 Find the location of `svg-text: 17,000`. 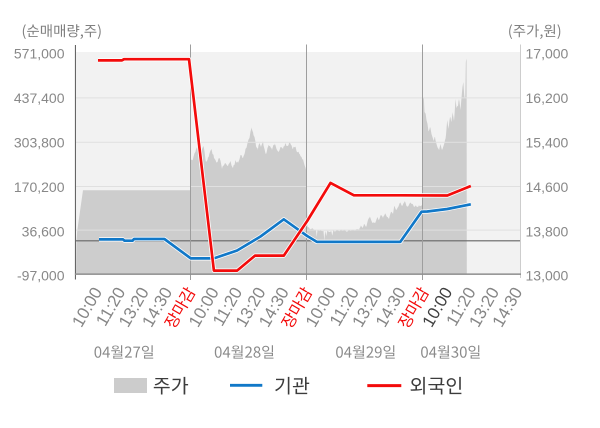

svg-text: 17,000 is located at coordinates (547, 54).